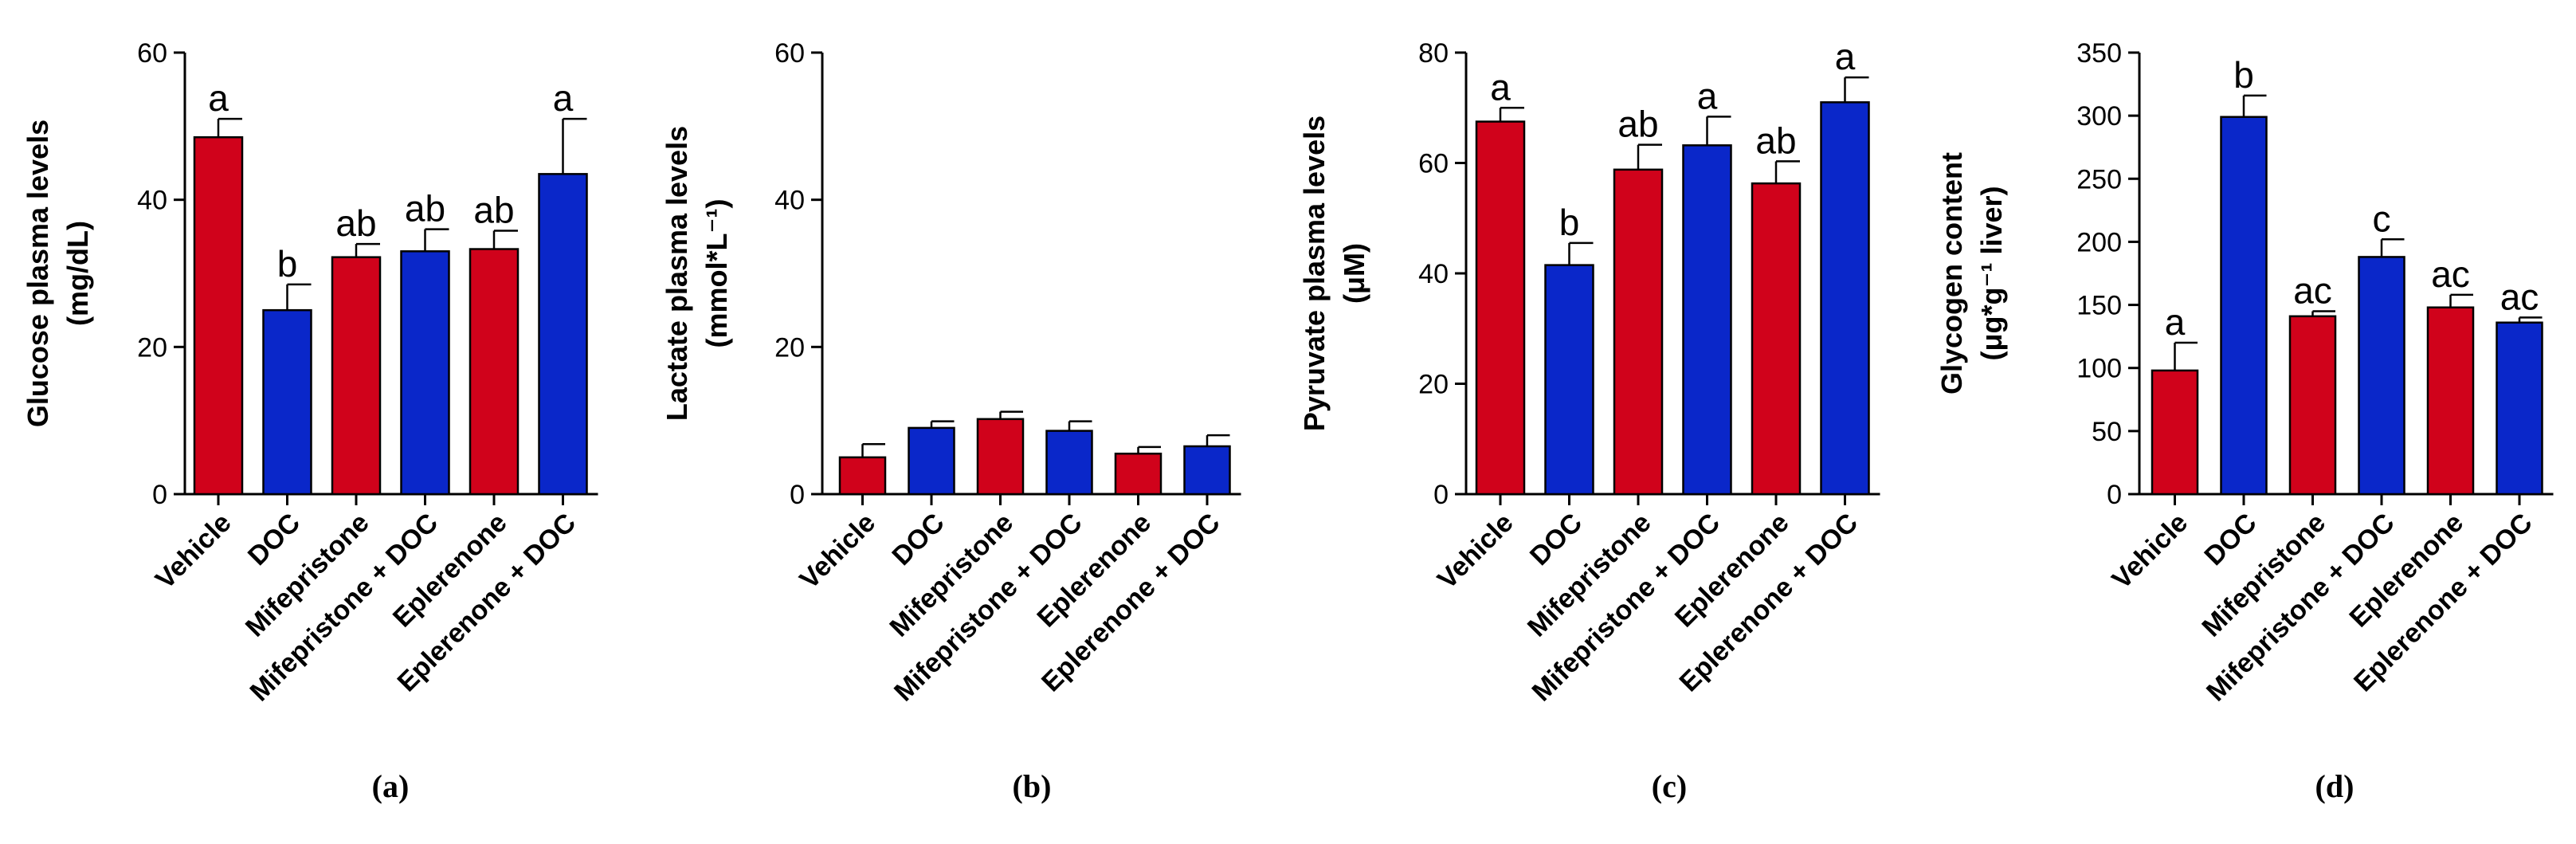  Describe the element at coordinates (2099, 306) in the screenshot. I see `y-tick-label: 150` at that location.